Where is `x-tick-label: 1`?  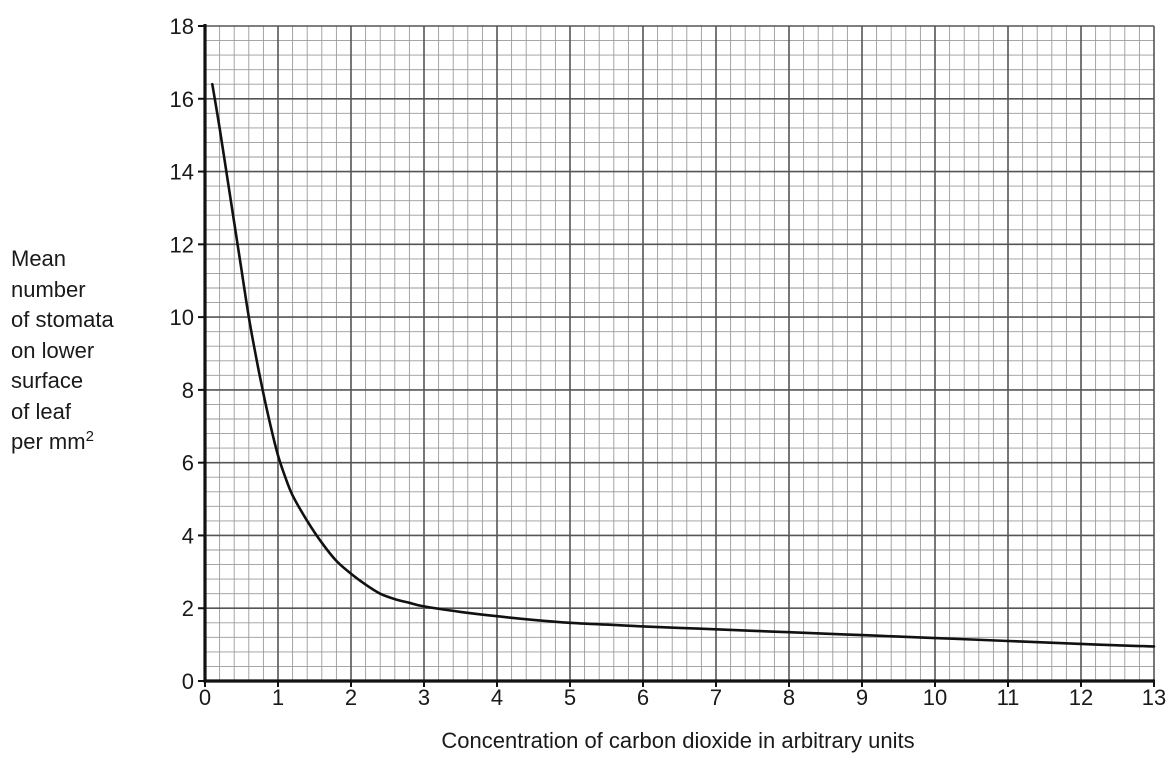 x-tick-label: 1 is located at coordinates (278, 697).